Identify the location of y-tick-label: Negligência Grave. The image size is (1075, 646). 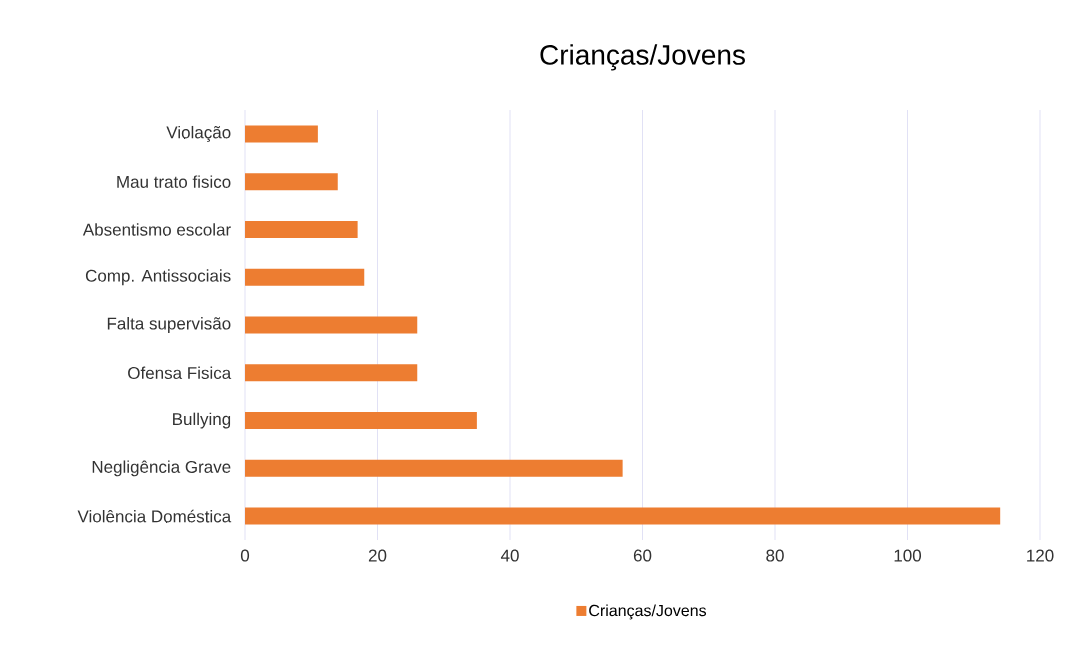
(161, 468).